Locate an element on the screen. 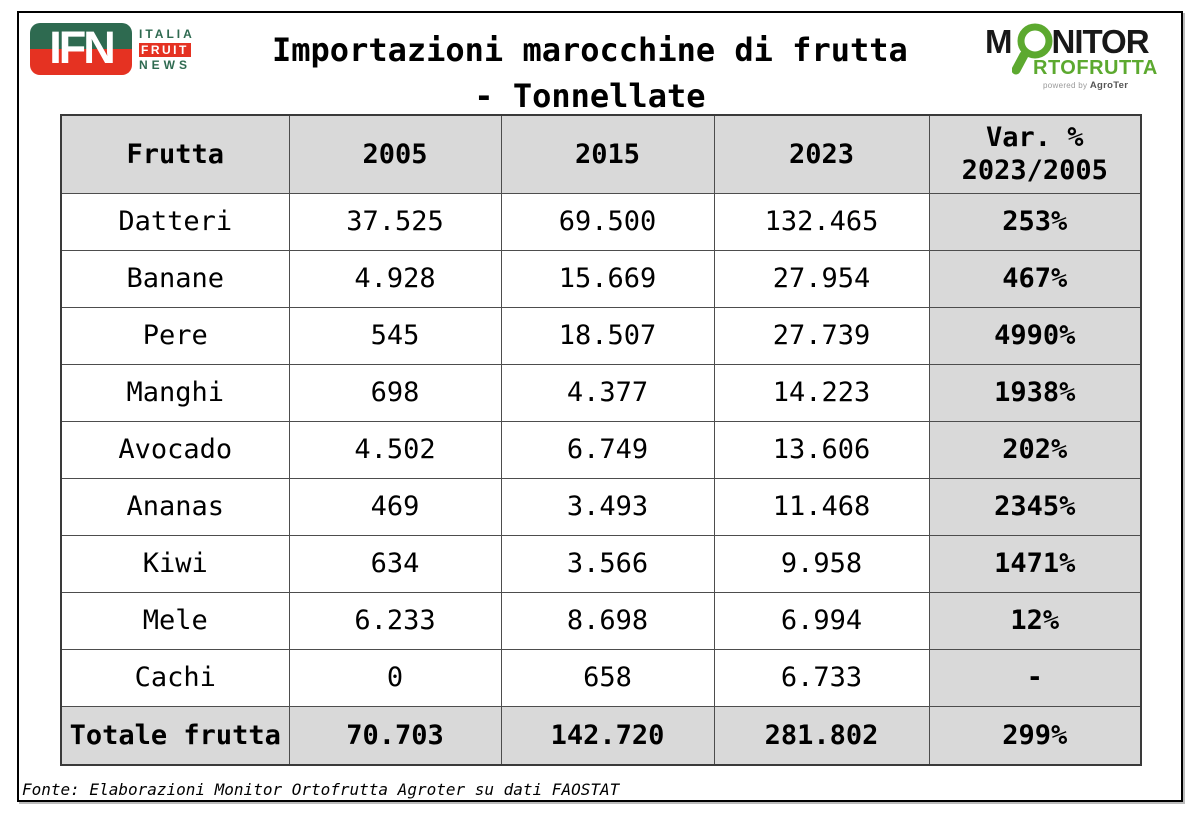 This screenshot has height=818, width=1200. ifn-badge-icon: IFN is located at coordinates (81, 49).